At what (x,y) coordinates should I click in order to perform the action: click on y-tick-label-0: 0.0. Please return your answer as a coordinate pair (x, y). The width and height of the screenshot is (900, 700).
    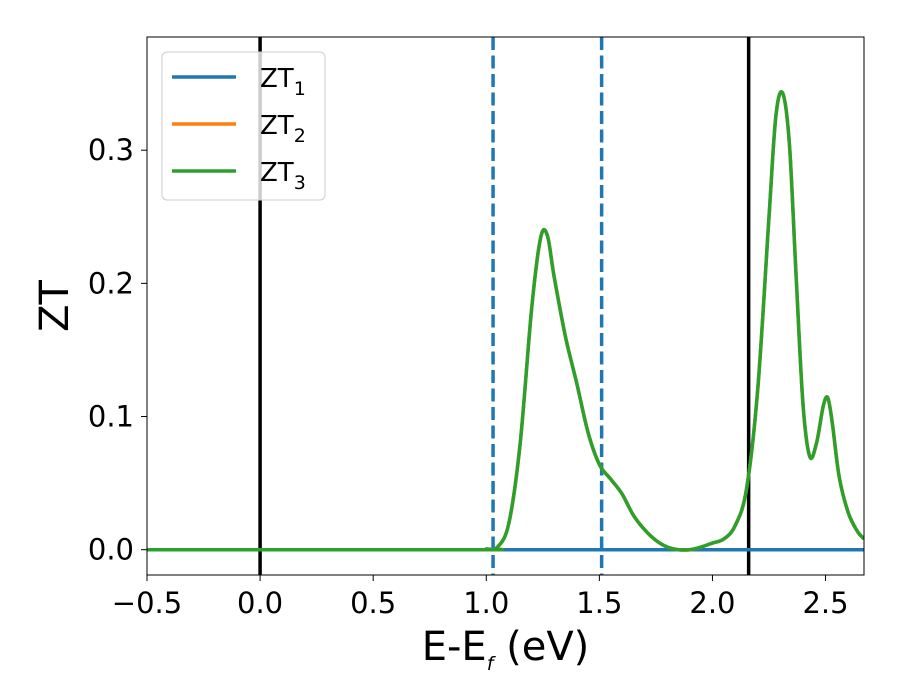
    Looking at the image, I should click on (111, 550).